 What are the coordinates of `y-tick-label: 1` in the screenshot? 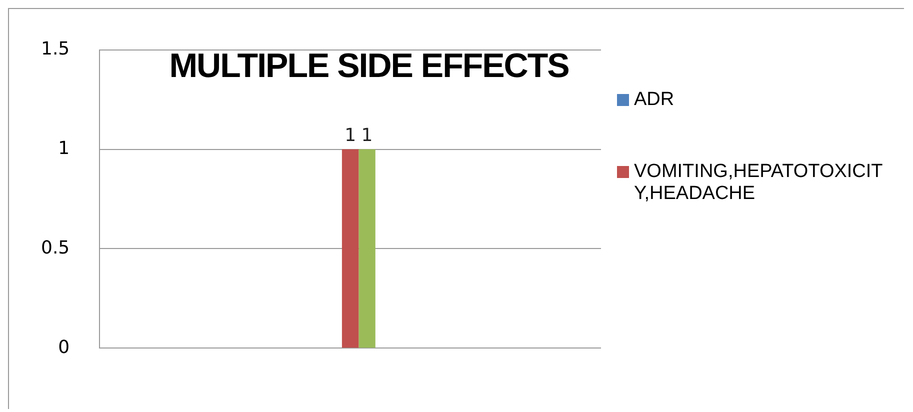 It's located at (64, 148).